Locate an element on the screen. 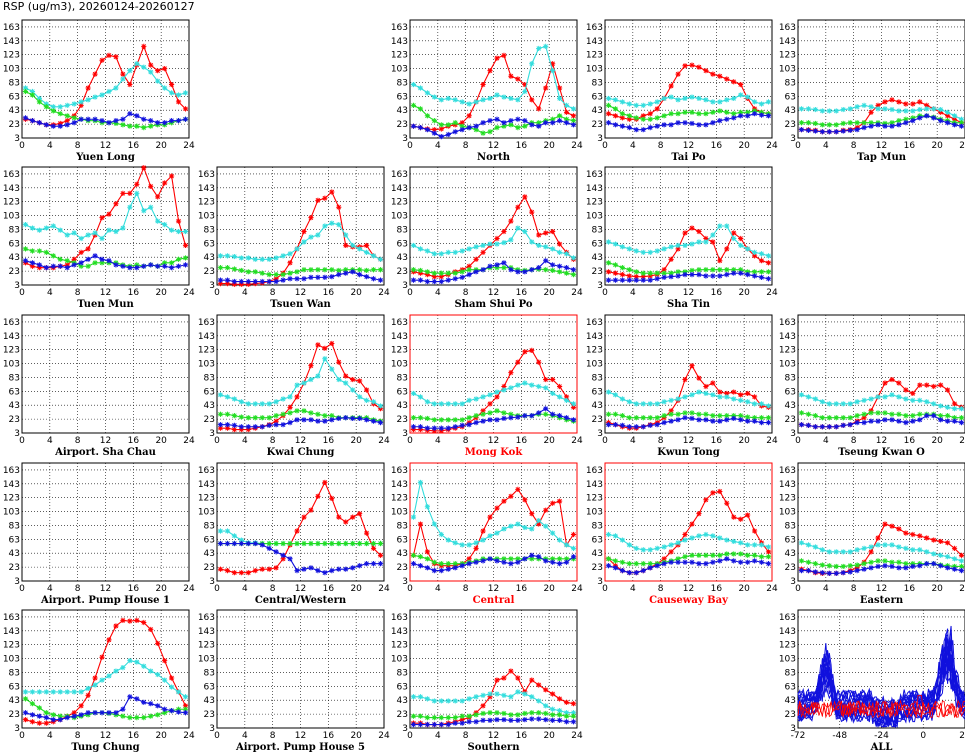  y-tick-label: 3 is located at coordinates (600, 139).